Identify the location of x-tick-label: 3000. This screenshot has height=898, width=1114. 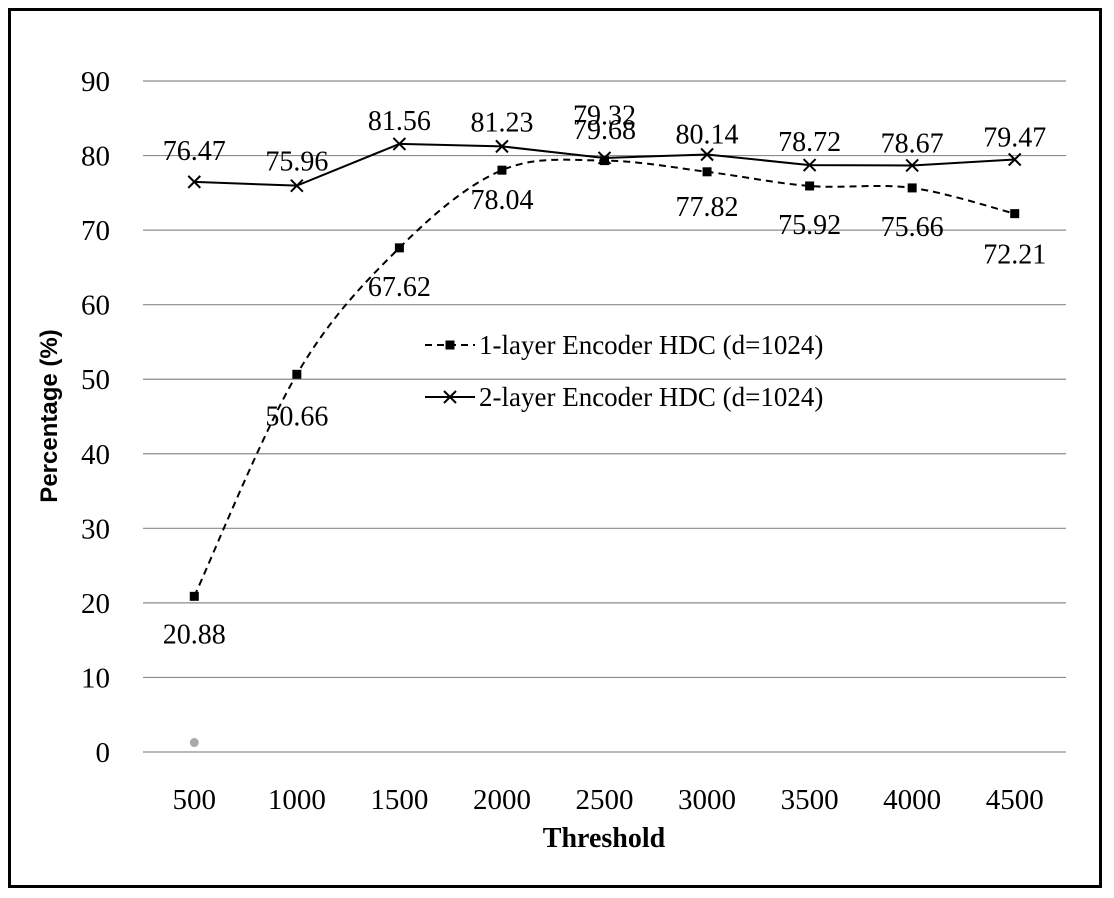
(707, 800).